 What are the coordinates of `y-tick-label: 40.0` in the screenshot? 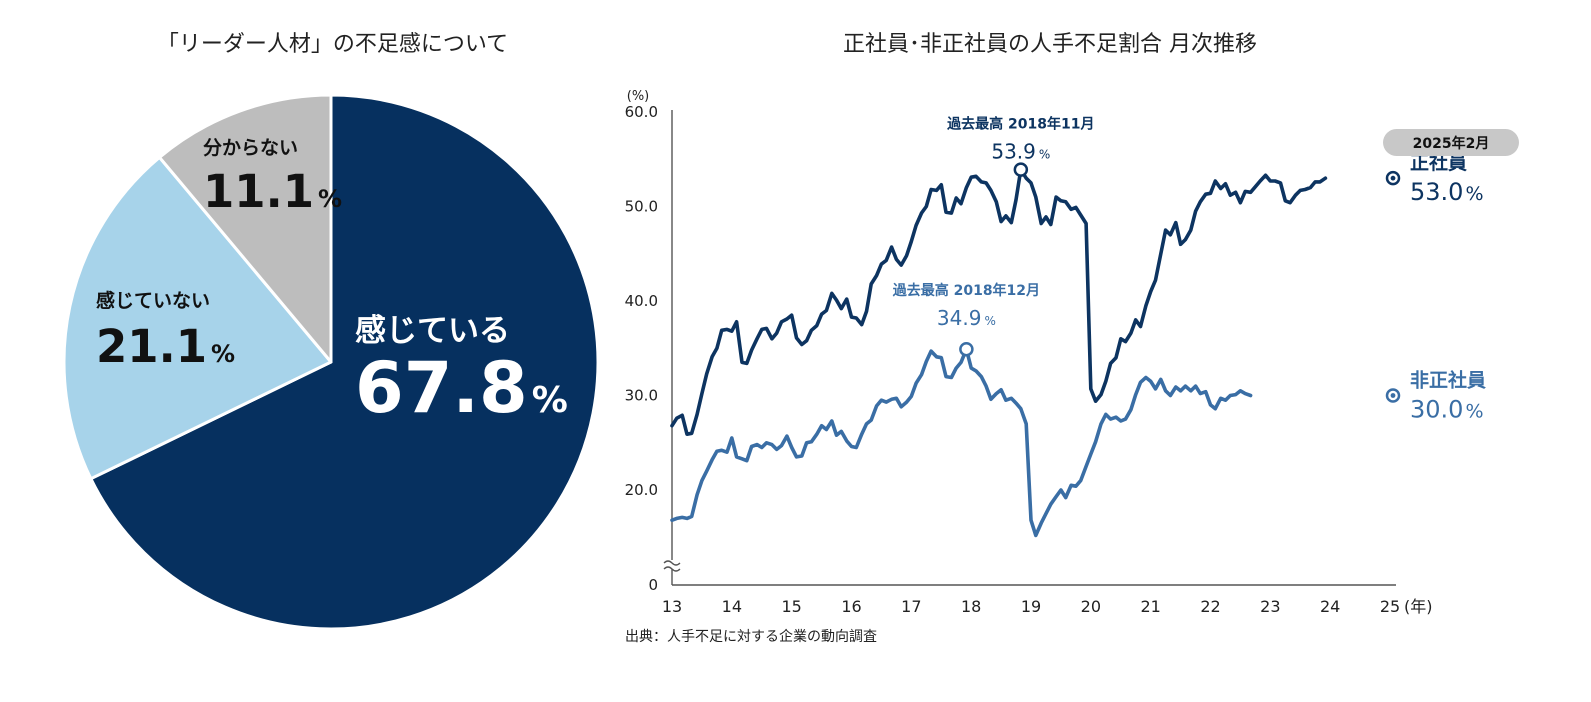 It's located at (641, 301).